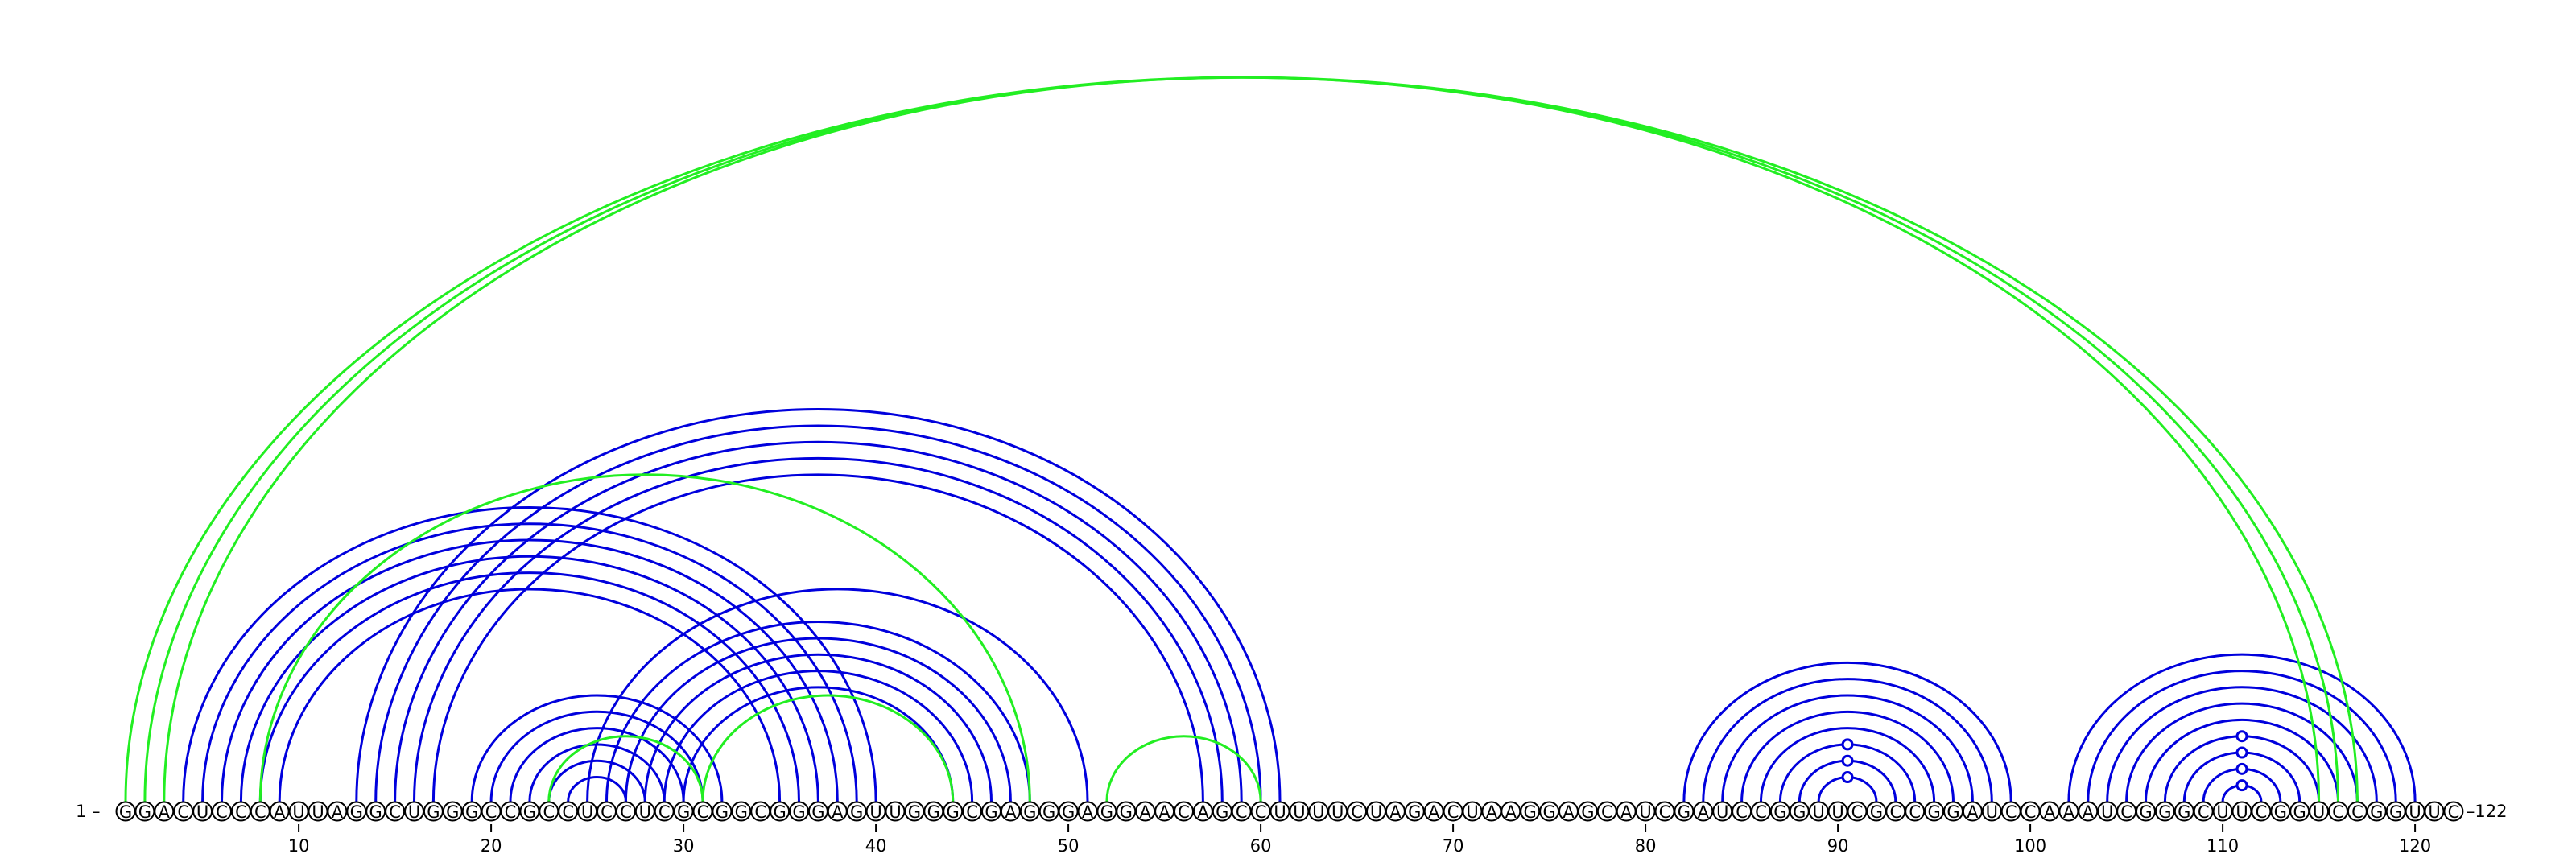 This screenshot has height=858, width=2576. Describe the element at coordinates (299, 846) in the screenshot. I see `axis-tick-label: 10` at that location.